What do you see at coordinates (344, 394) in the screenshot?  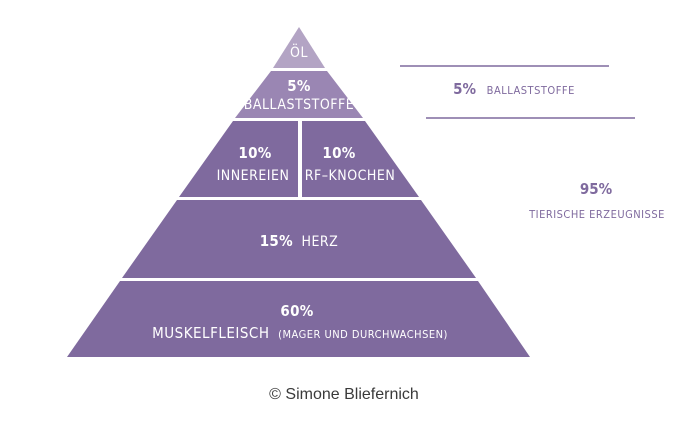 I see `copyright-credit: © Simone Bliefernich` at bounding box center [344, 394].